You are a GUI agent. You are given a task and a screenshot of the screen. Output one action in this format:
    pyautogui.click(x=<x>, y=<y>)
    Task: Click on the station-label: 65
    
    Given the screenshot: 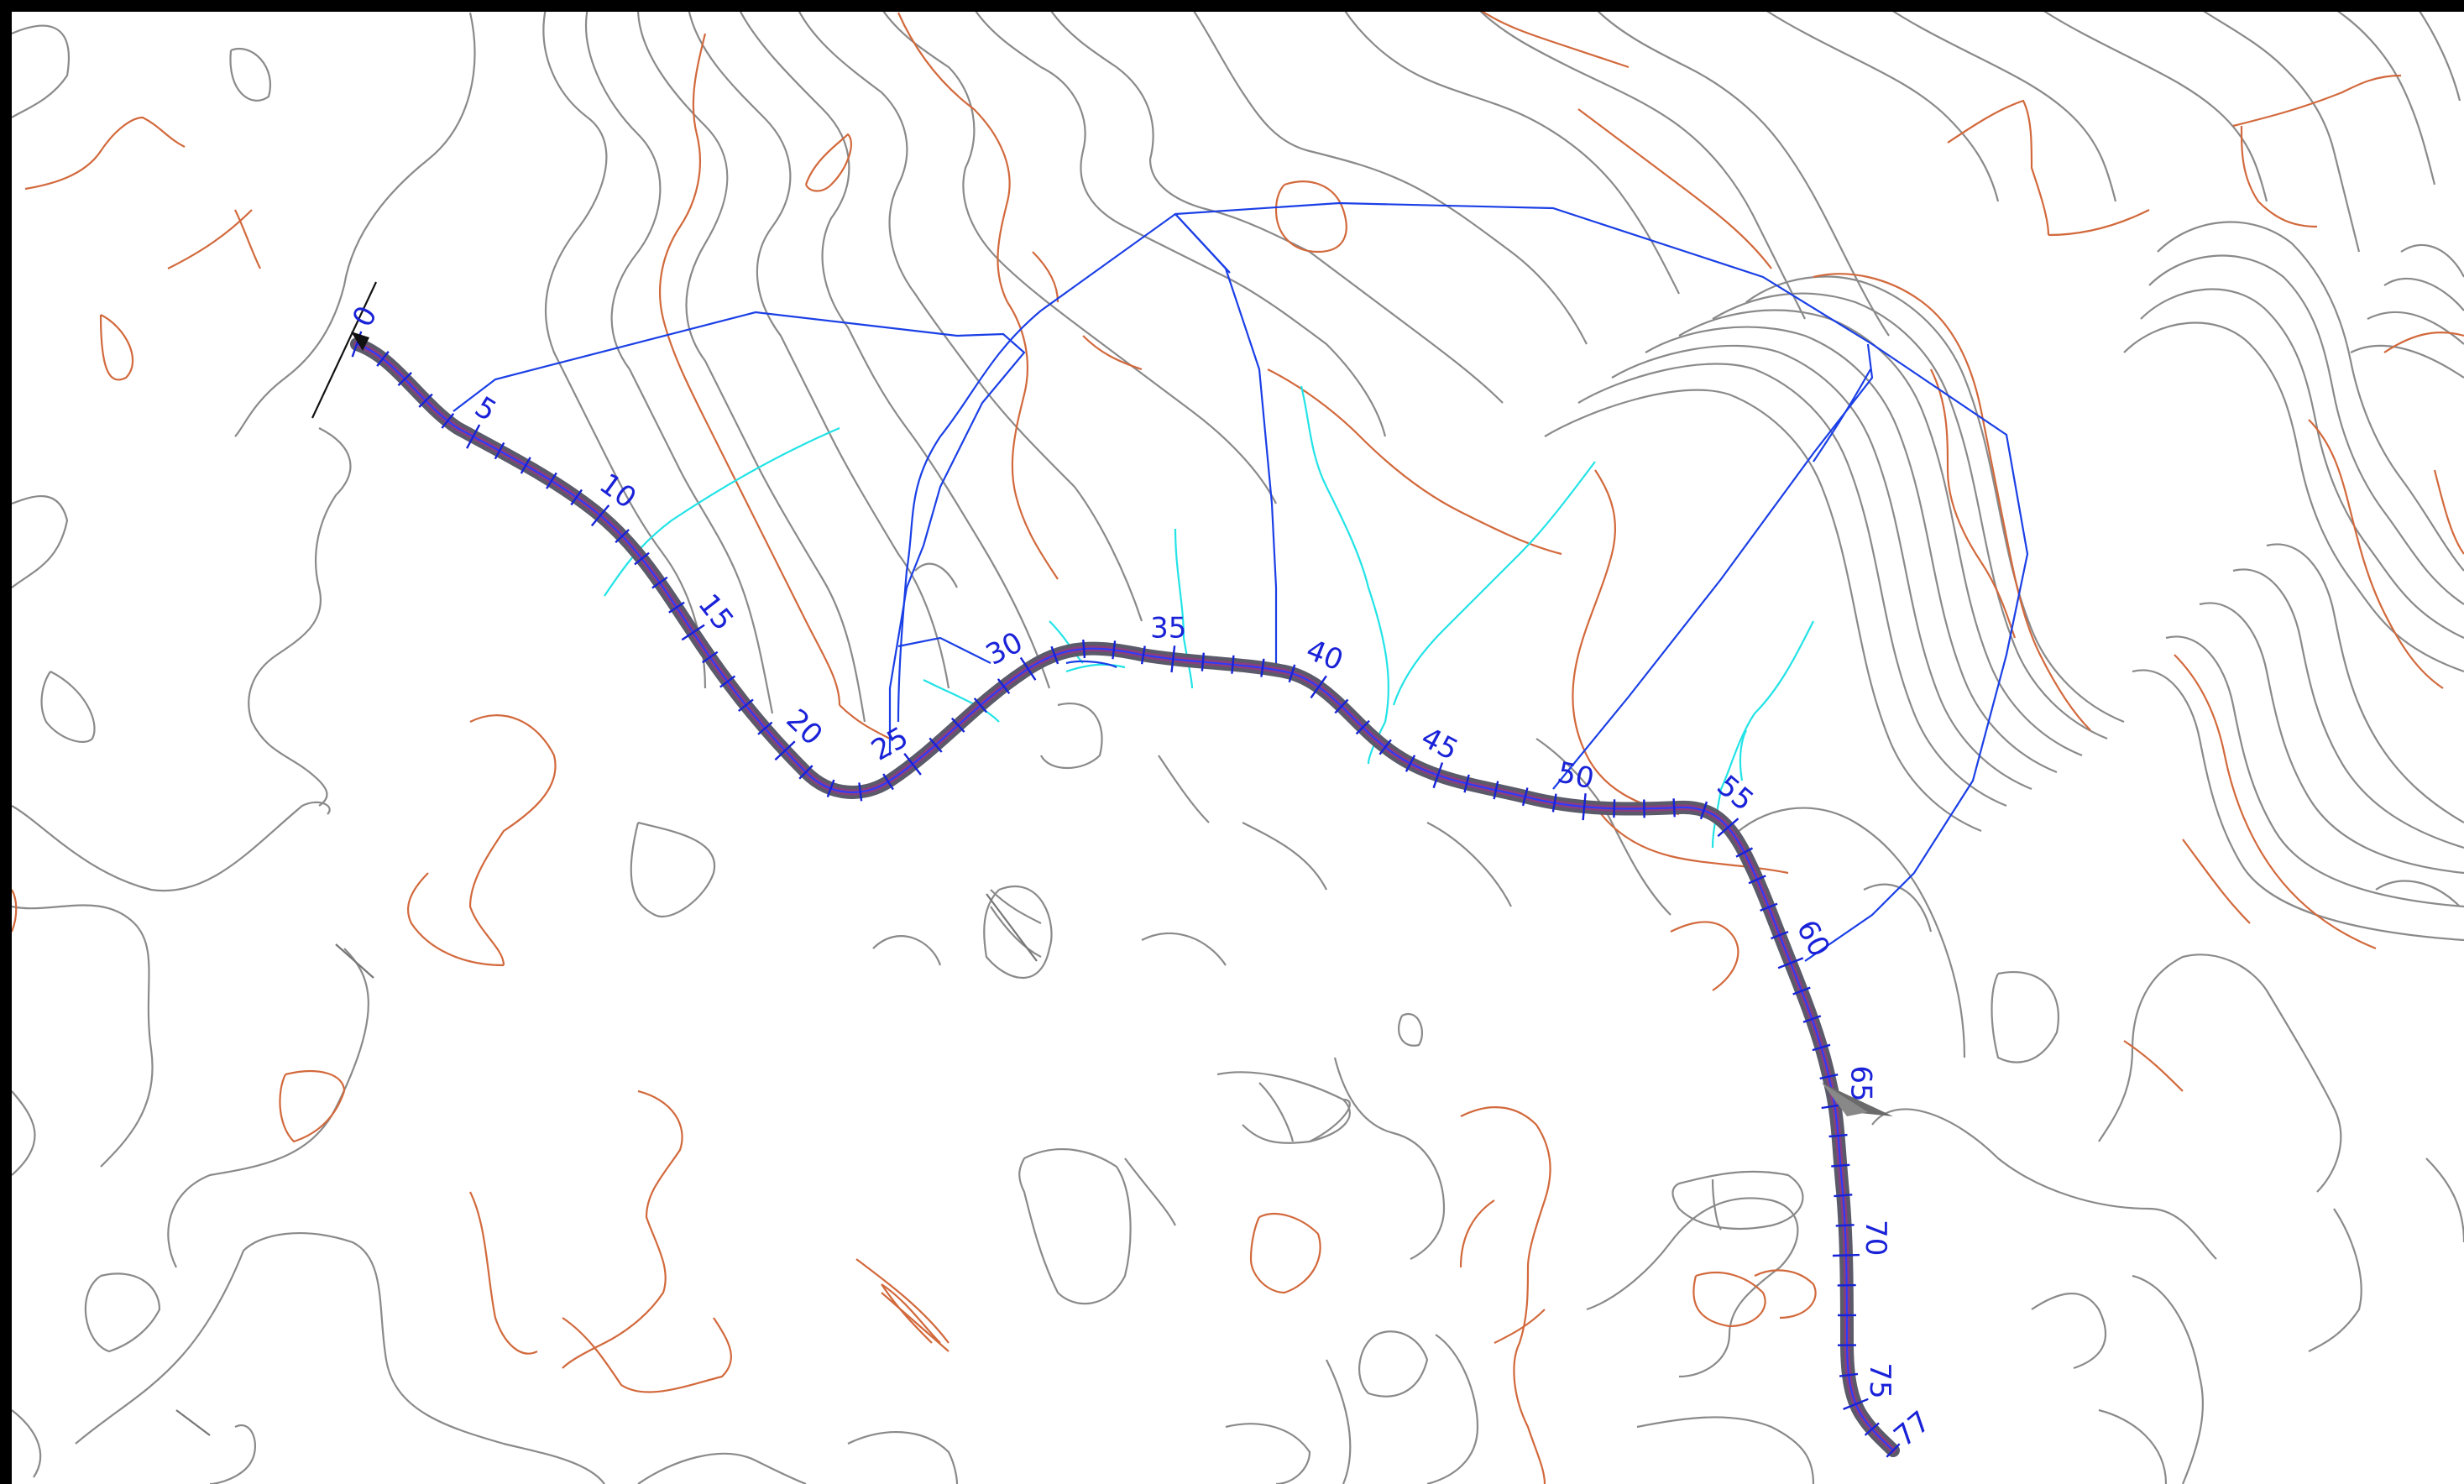 What is the action you would take?
    pyautogui.click(x=1861, y=1083)
    